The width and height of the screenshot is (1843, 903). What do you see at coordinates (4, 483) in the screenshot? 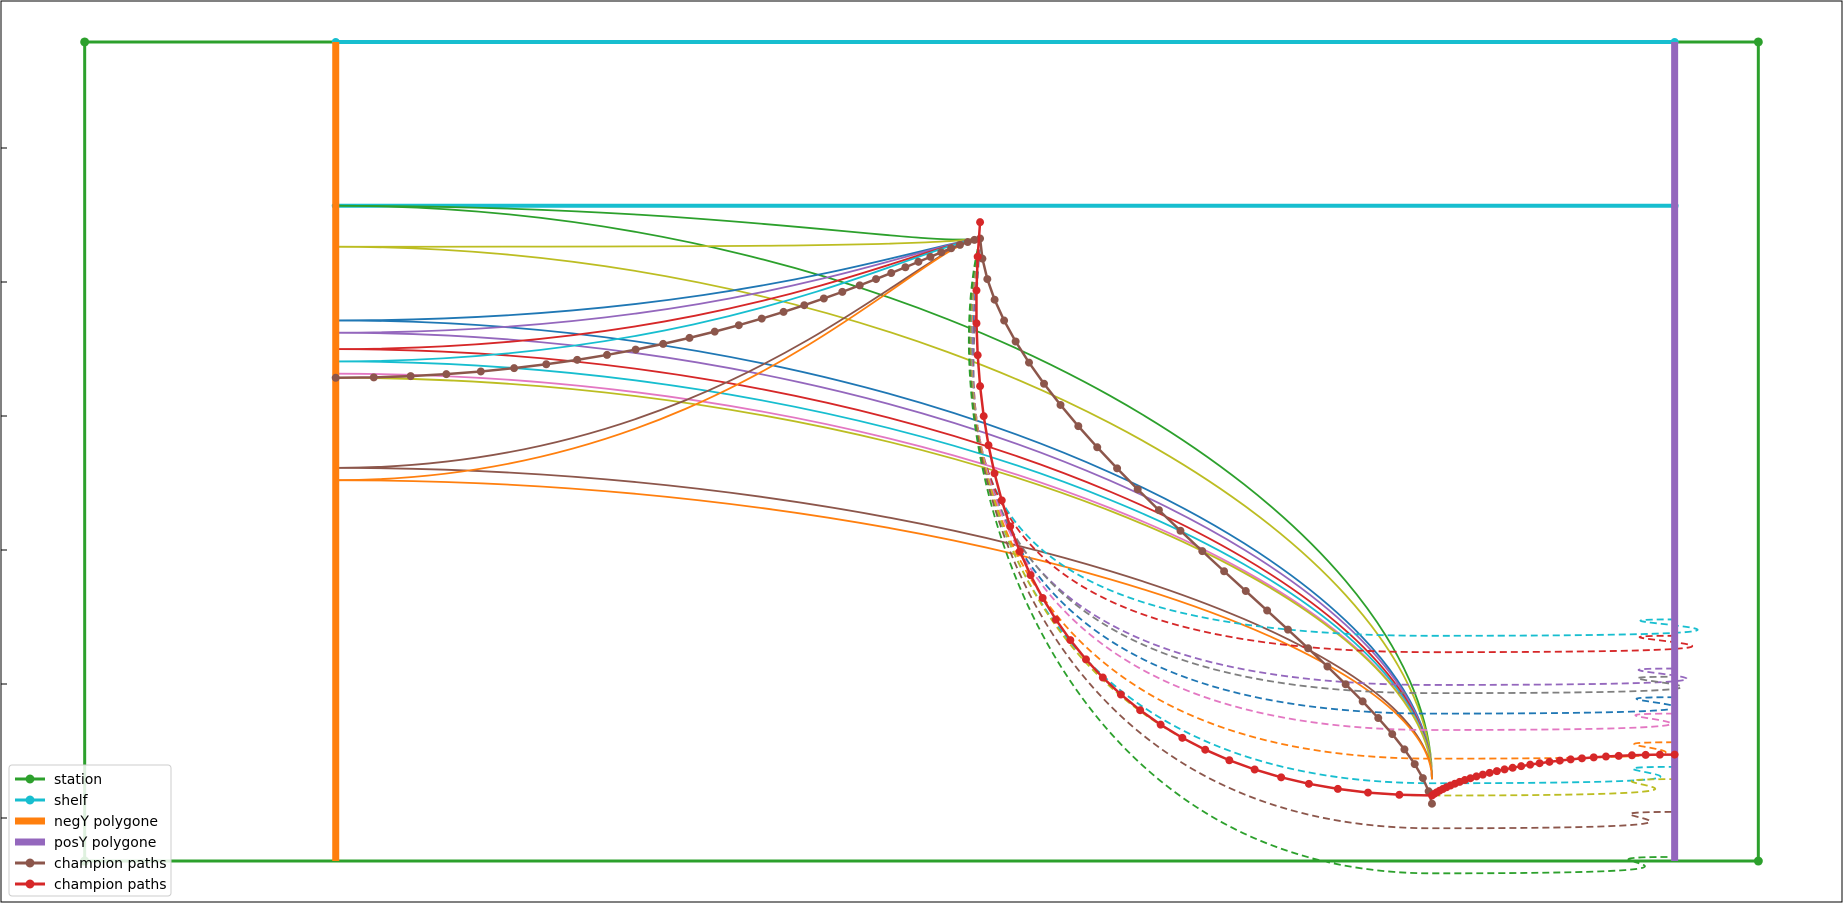
I see `y-axis-ticks` at bounding box center [4, 483].